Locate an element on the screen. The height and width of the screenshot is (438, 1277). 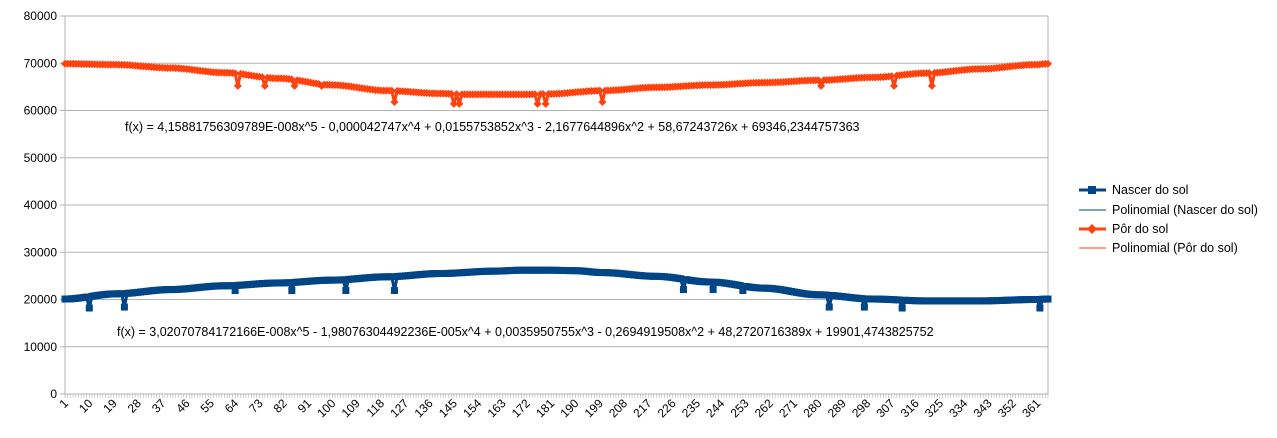
x-tick-label: 109 is located at coordinates (351, 408).